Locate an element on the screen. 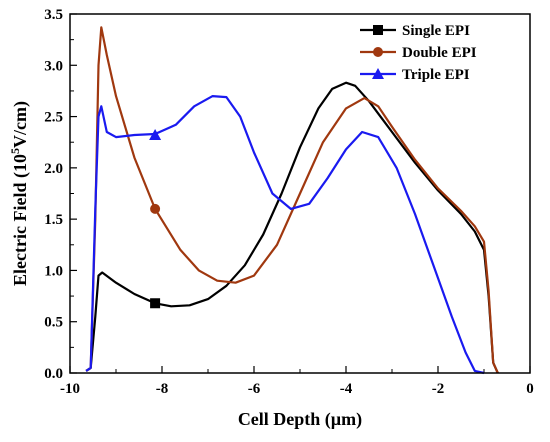  x-axis-title: Cell Depth (µm) is located at coordinates (300, 419).